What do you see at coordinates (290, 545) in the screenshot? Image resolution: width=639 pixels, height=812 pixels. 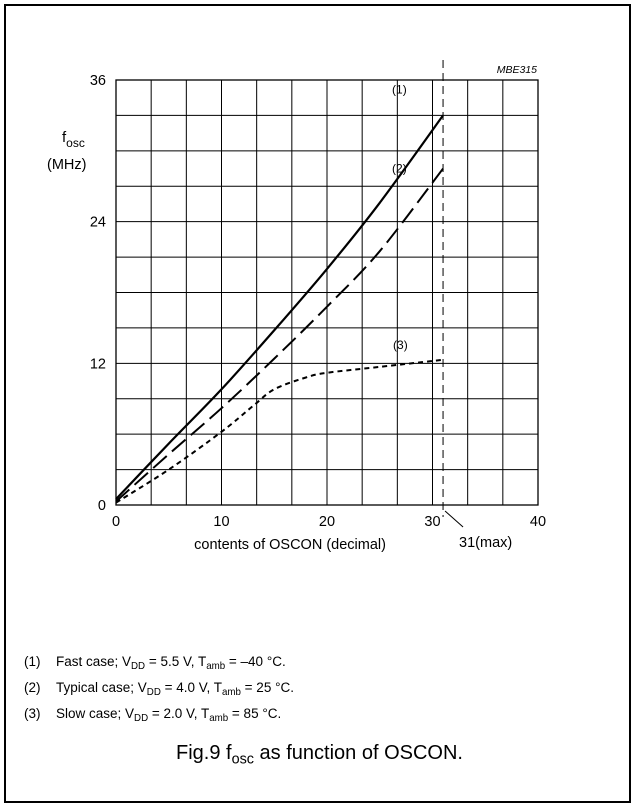 I see `x-axis-label: contents of OSCON (decimal)` at bounding box center [290, 545].